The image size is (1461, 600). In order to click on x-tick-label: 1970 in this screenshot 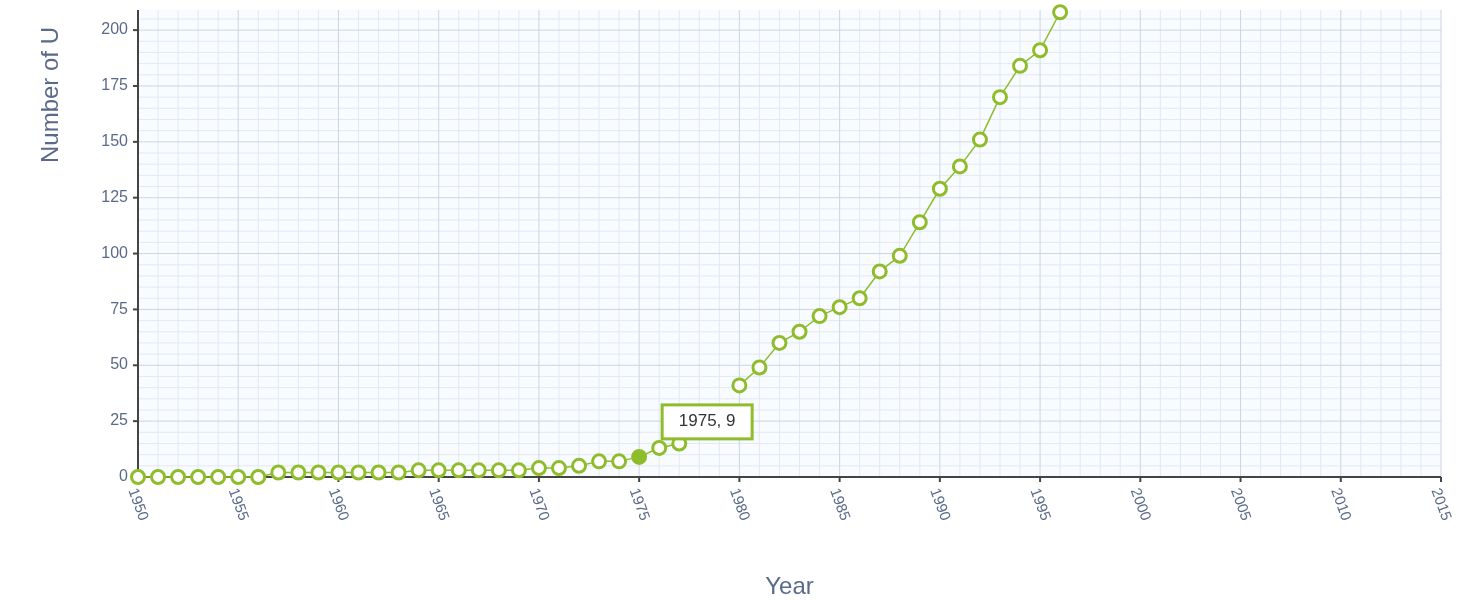, I will do `click(540, 504)`.